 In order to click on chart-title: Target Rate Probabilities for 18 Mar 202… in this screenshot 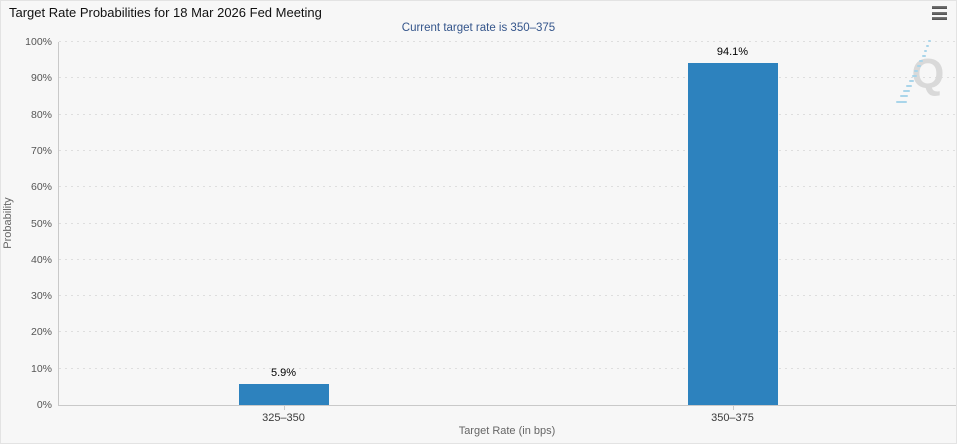, I will do `click(165, 12)`.